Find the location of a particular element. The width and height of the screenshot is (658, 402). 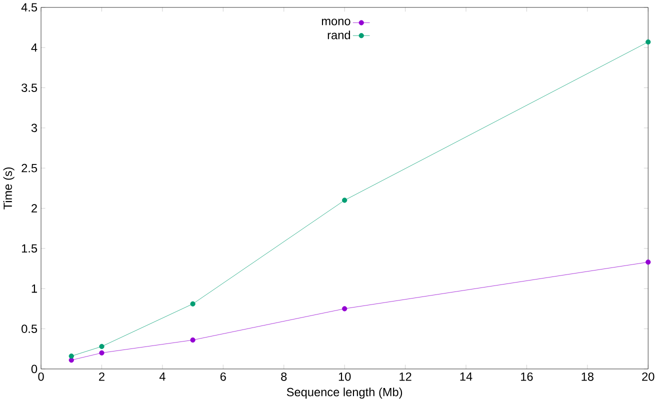

y-tick-label: 0.5 is located at coordinates (30, 329).